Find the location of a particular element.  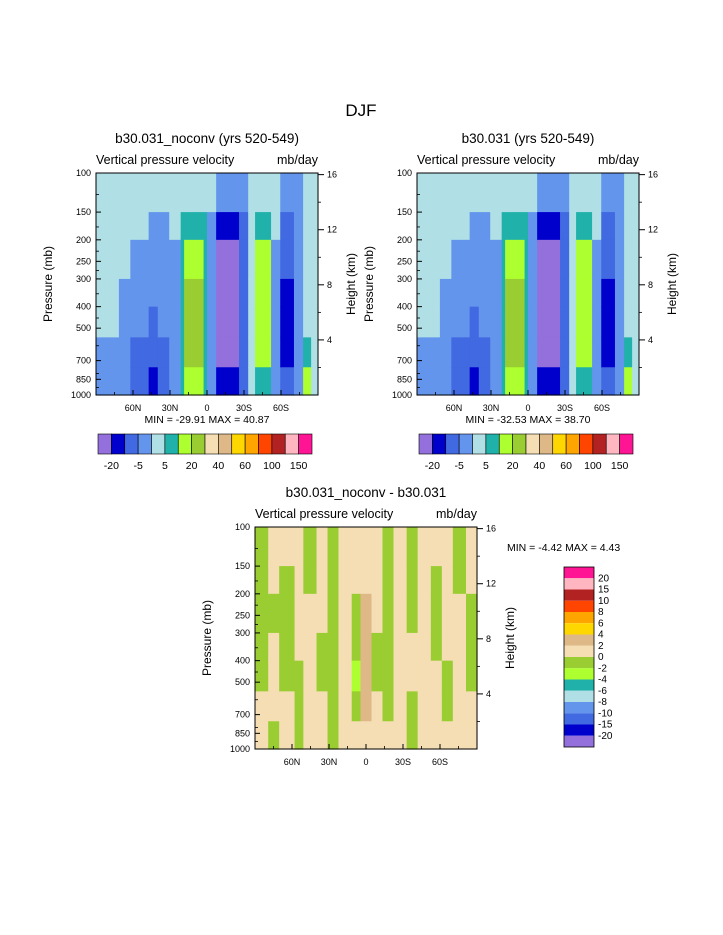

x-tick-label: 60N is located at coordinates (292, 762).